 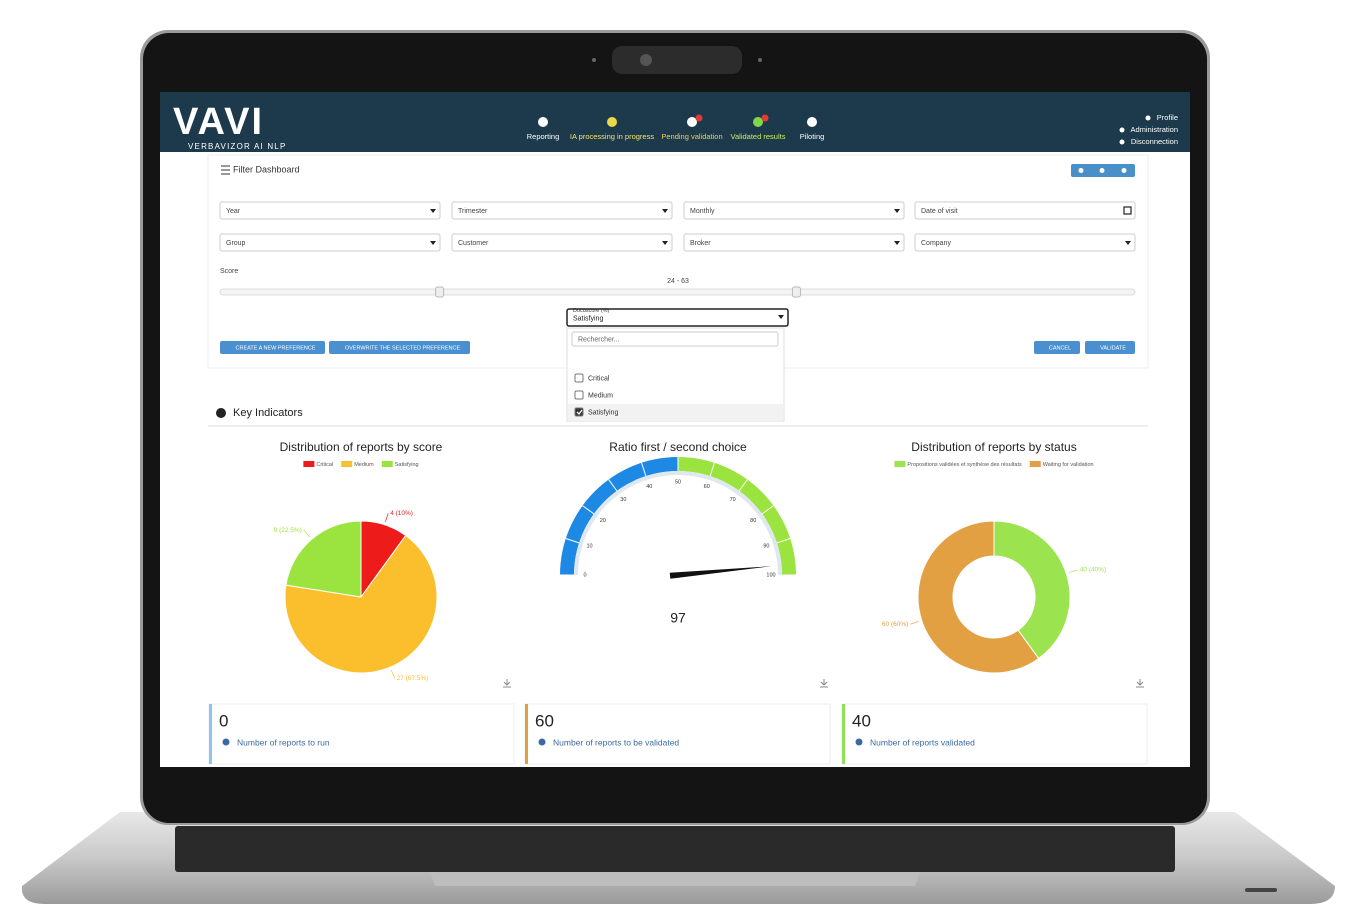 What do you see at coordinates (646, 60) in the screenshot?
I see `webcam` at bounding box center [646, 60].